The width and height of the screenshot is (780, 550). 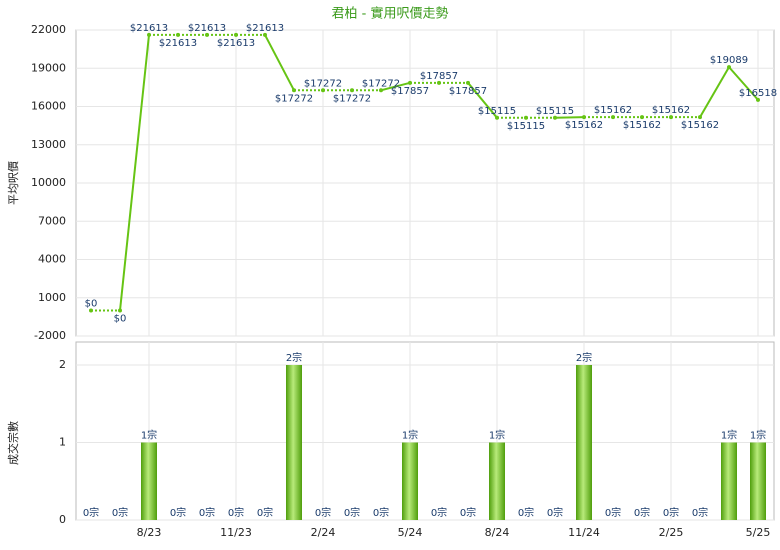 What do you see at coordinates (48, 67) in the screenshot?
I see `y-tick-label: 19000` at bounding box center [48, 67].